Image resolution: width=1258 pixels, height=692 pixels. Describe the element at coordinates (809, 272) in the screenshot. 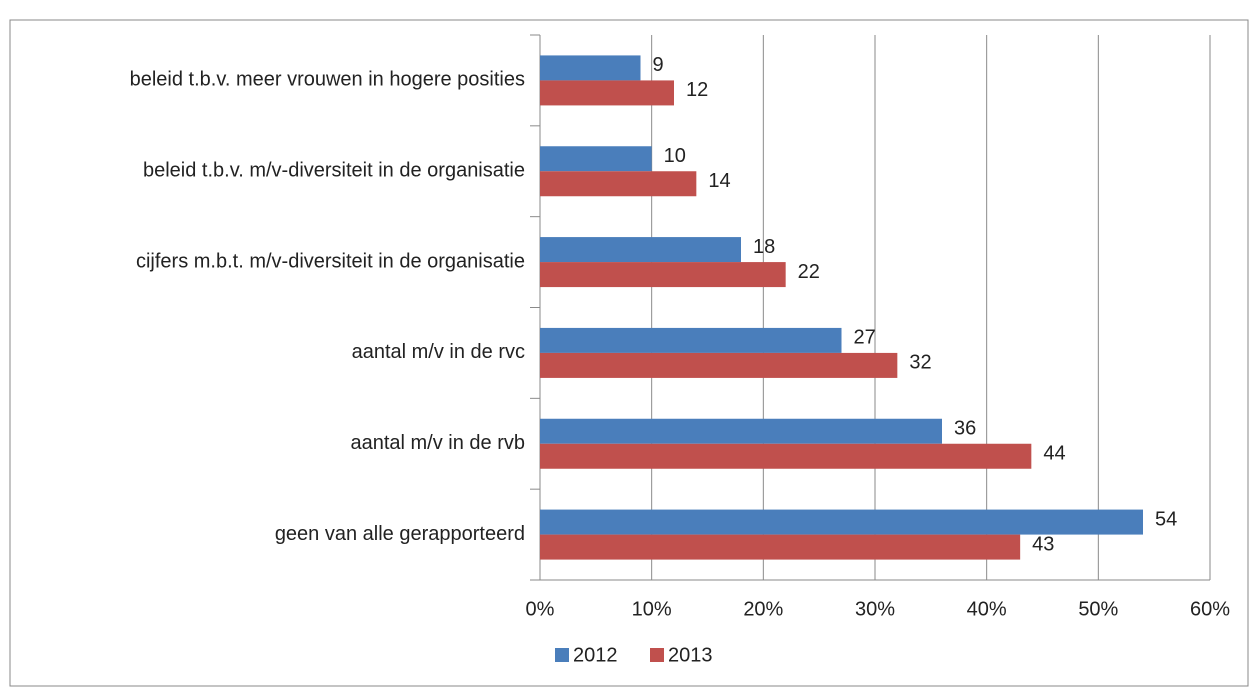

I see `data-label: 22` at that location.